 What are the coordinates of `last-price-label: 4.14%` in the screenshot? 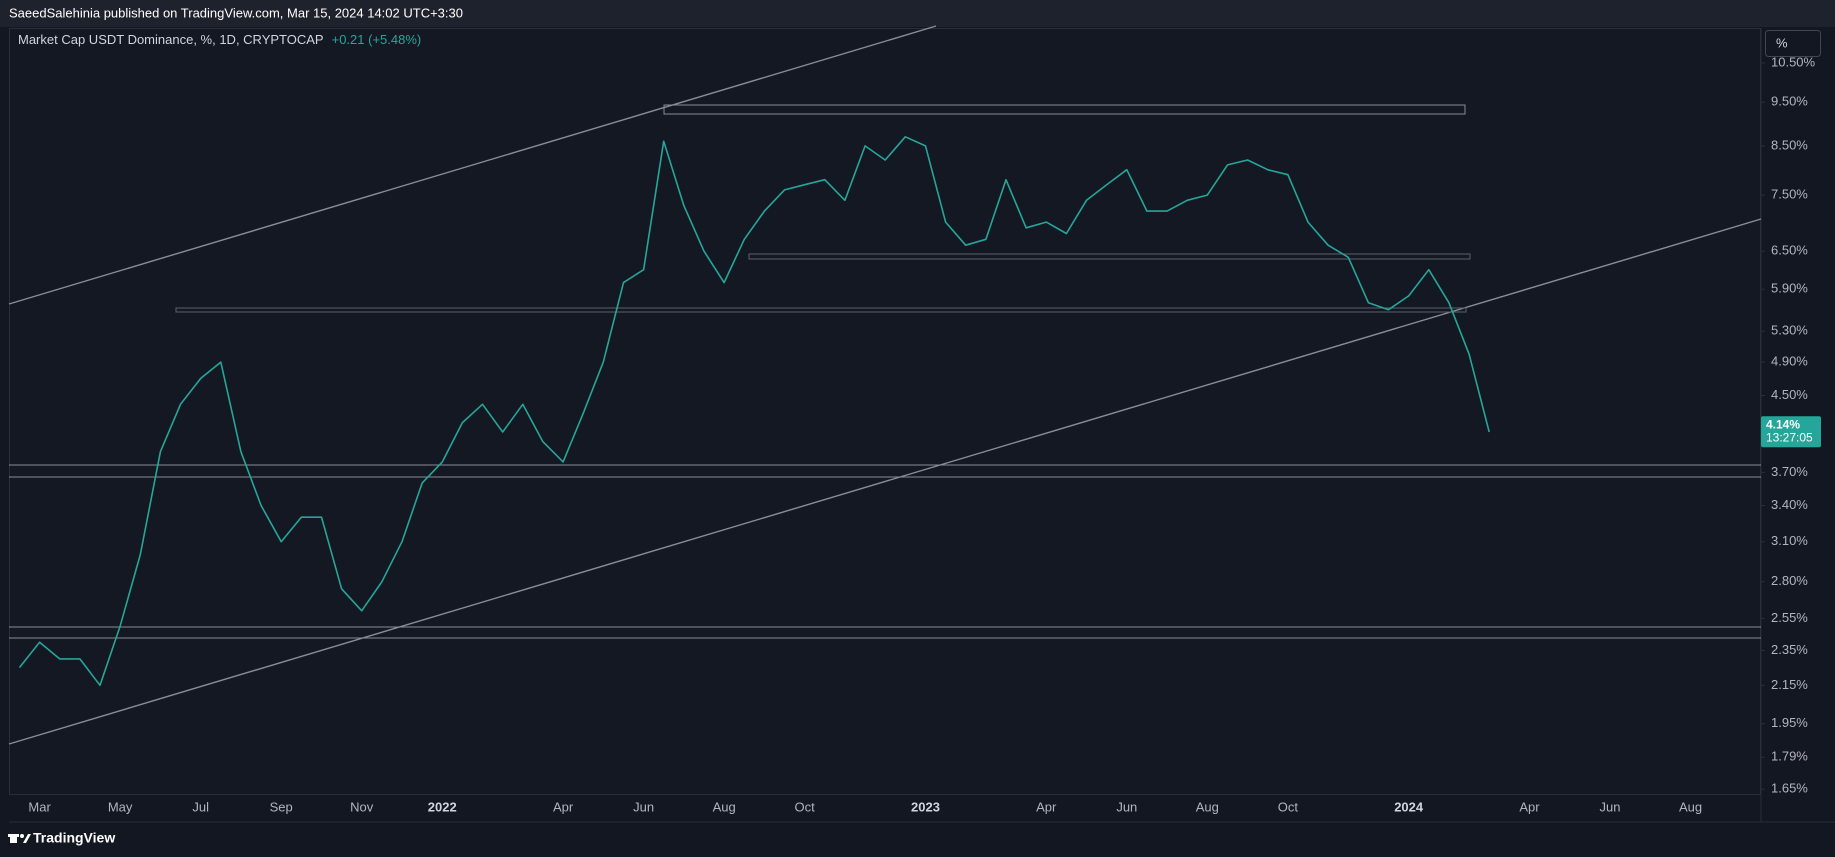 It's located at (1783, 424).